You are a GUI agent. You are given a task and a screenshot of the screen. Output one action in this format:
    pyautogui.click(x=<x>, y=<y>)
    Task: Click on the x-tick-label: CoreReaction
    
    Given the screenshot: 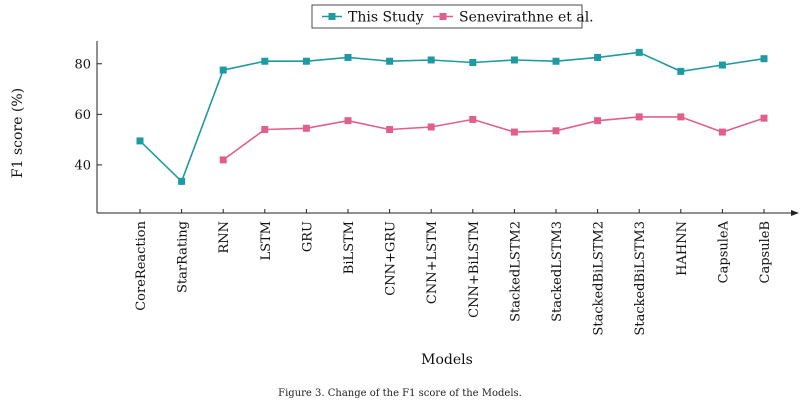 What is the action you would take?
    pyautogui.click(x=141, y=265)
    